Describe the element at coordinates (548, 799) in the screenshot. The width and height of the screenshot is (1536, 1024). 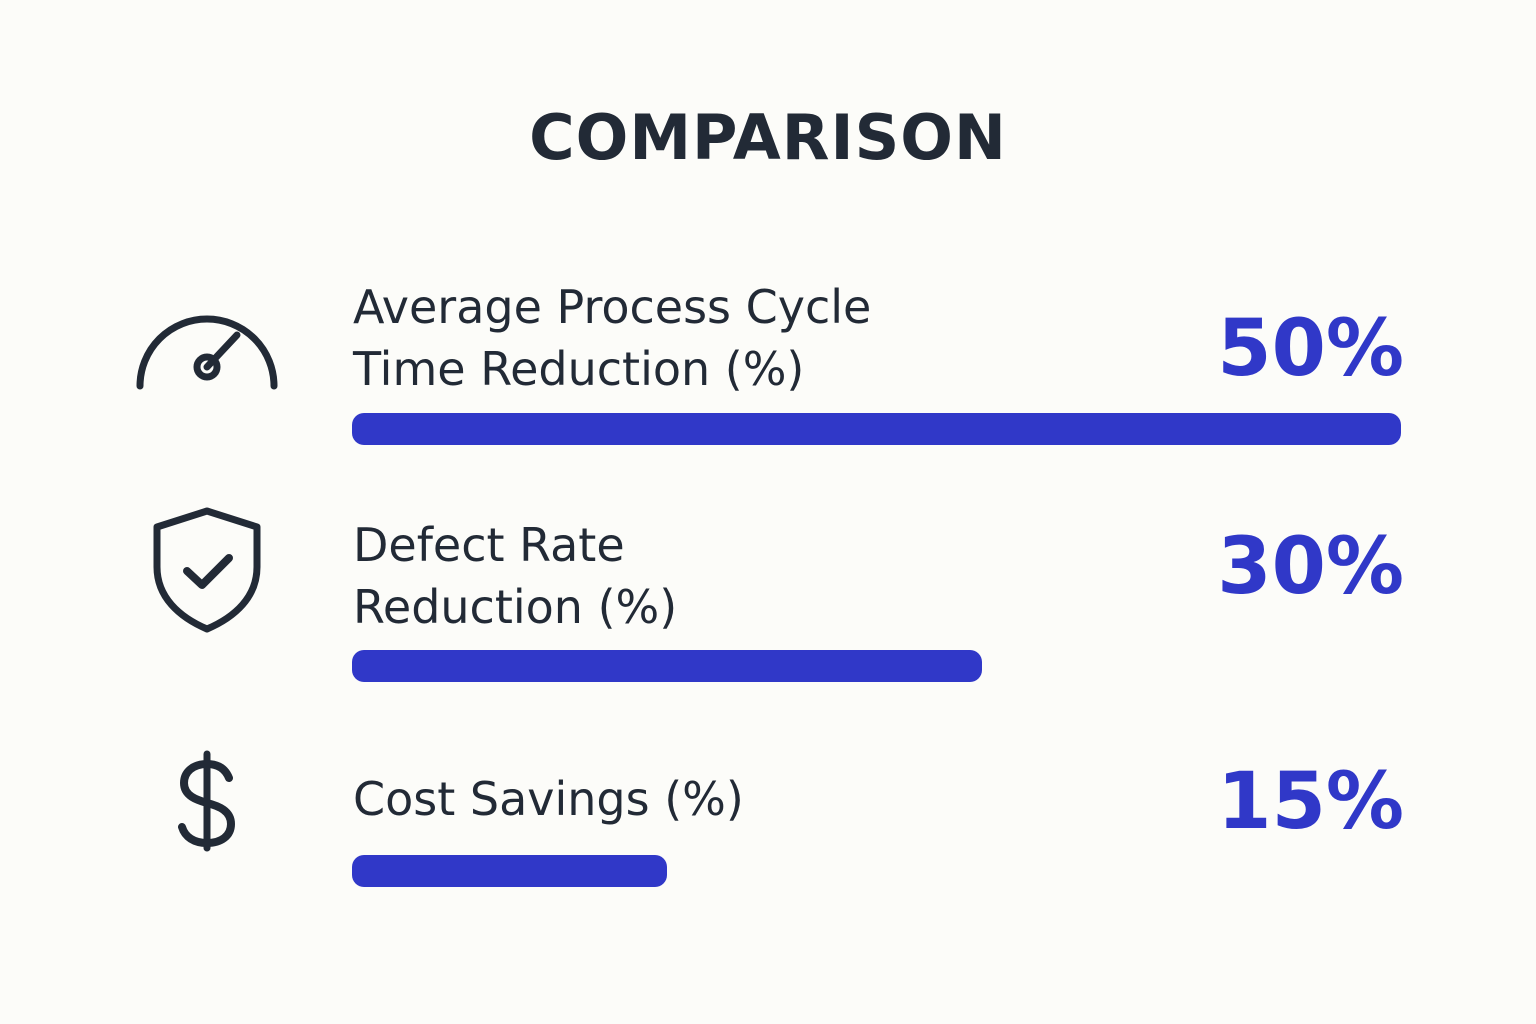
I see `metric-label-line: Cost Savings (%)` at that location.